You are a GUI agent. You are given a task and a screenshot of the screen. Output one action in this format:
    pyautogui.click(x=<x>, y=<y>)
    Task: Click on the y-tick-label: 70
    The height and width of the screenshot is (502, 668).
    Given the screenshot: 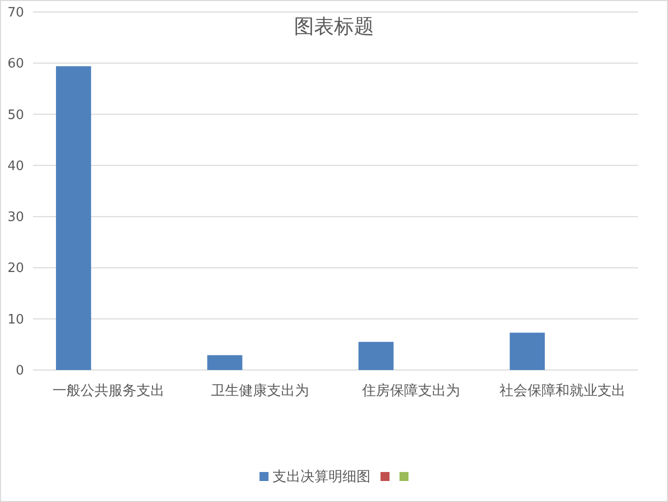 What is the action you would take?
    pyautogui.click(x=15, y=13)
    